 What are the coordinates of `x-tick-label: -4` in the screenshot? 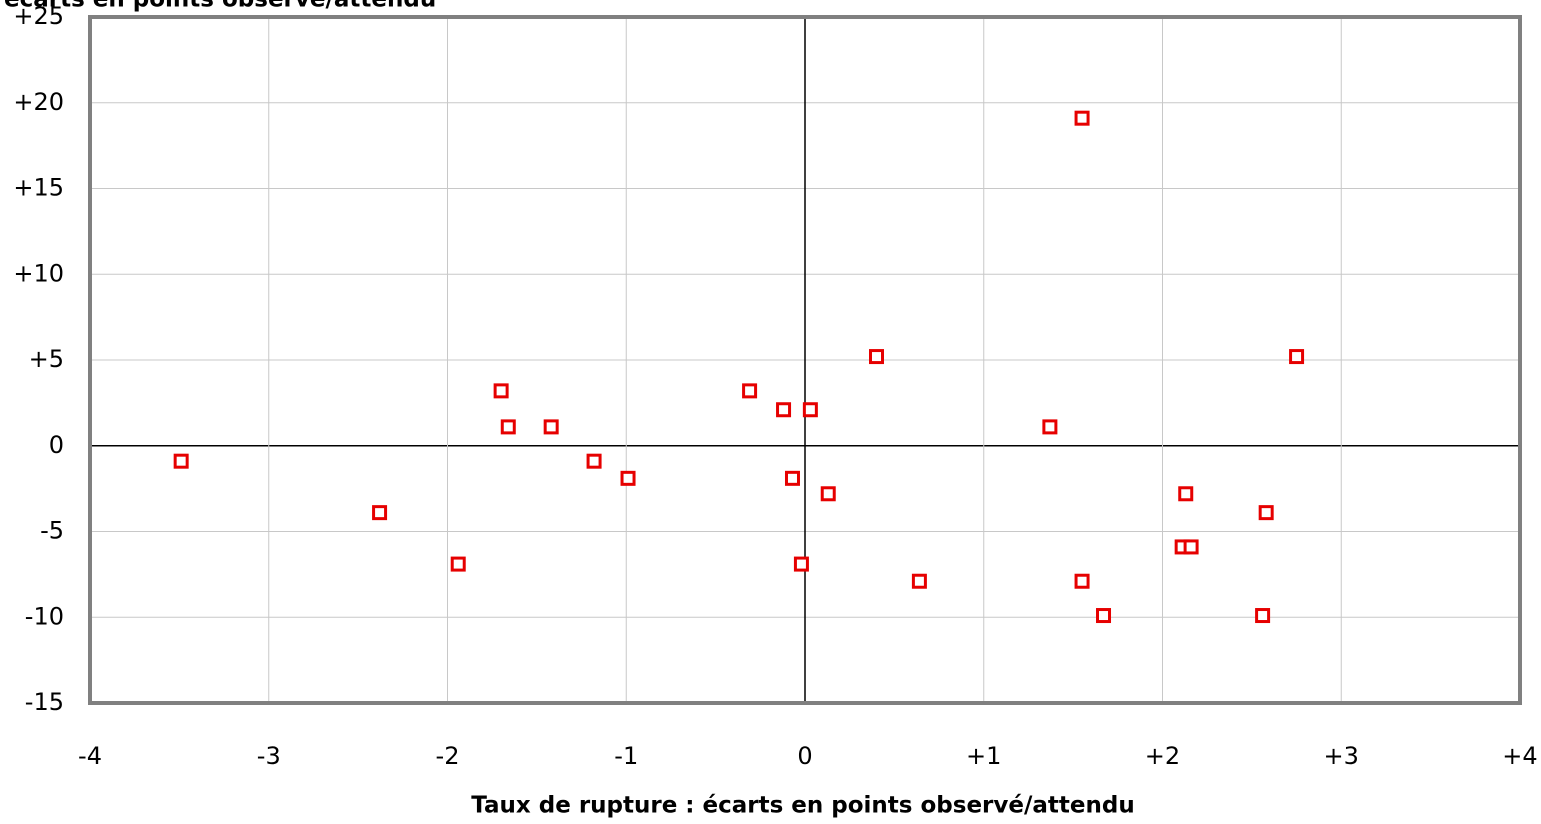 It's located at (90, 756).